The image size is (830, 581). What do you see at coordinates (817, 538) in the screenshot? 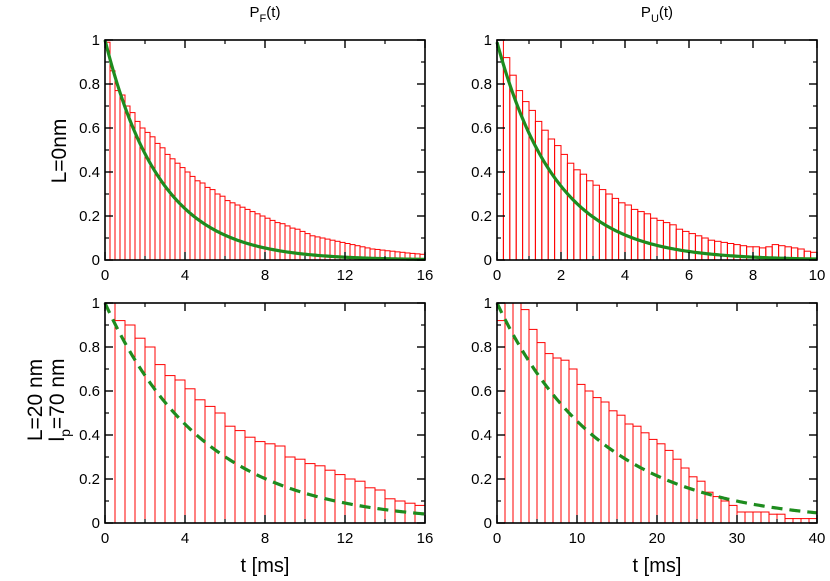
I see `x-tick-label: 40` at bounding box center [817, 538].